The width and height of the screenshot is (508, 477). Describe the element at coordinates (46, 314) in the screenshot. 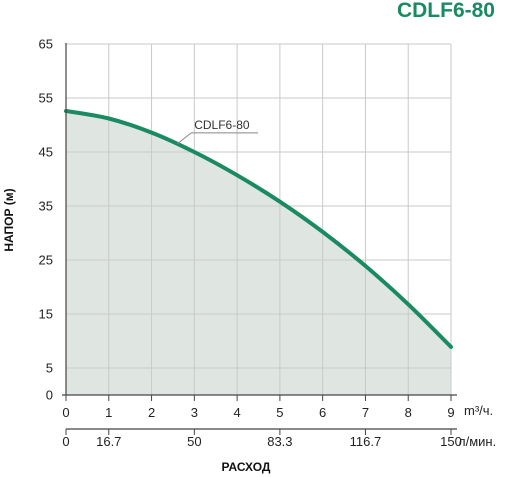

I see `y-tick-label: 15` at that location.